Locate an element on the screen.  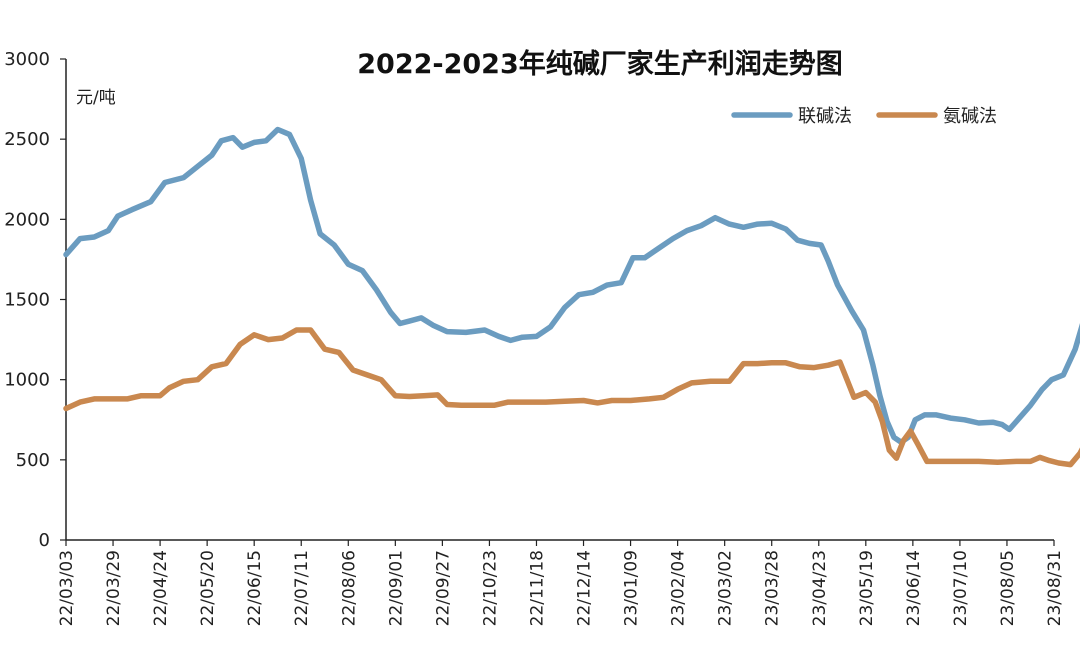
y-tick-label: 1000 is located at coordinates (27, 380).